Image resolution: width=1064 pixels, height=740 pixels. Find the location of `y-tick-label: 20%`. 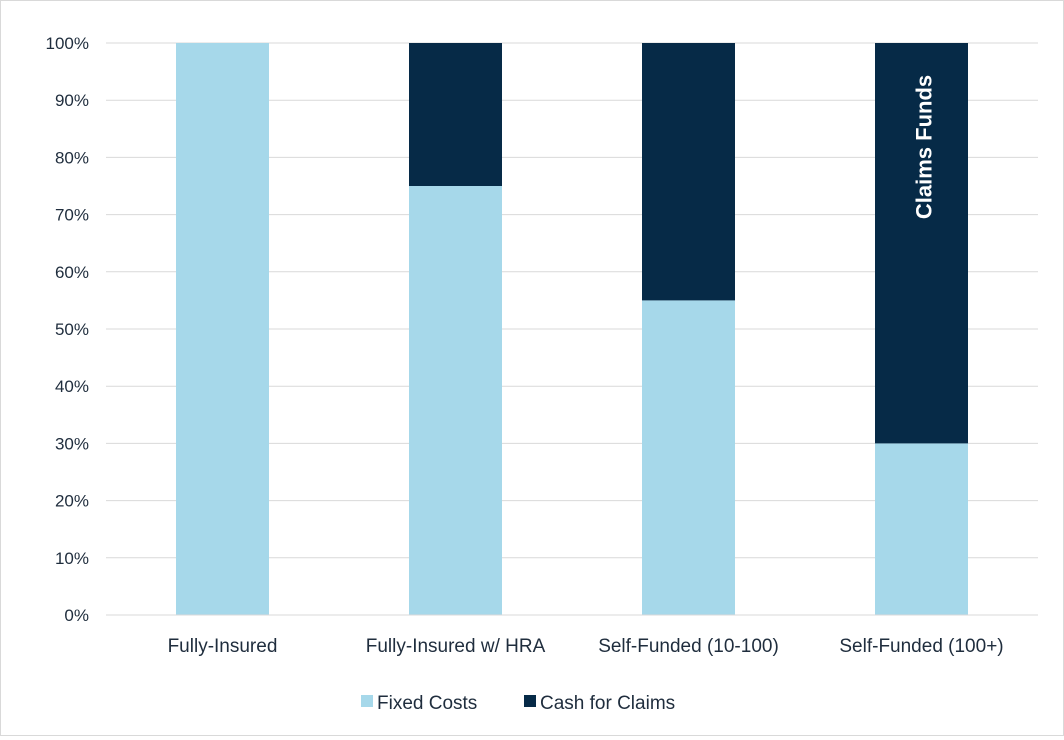

y-tick-label: 20% is located at coordinates (72, 501).